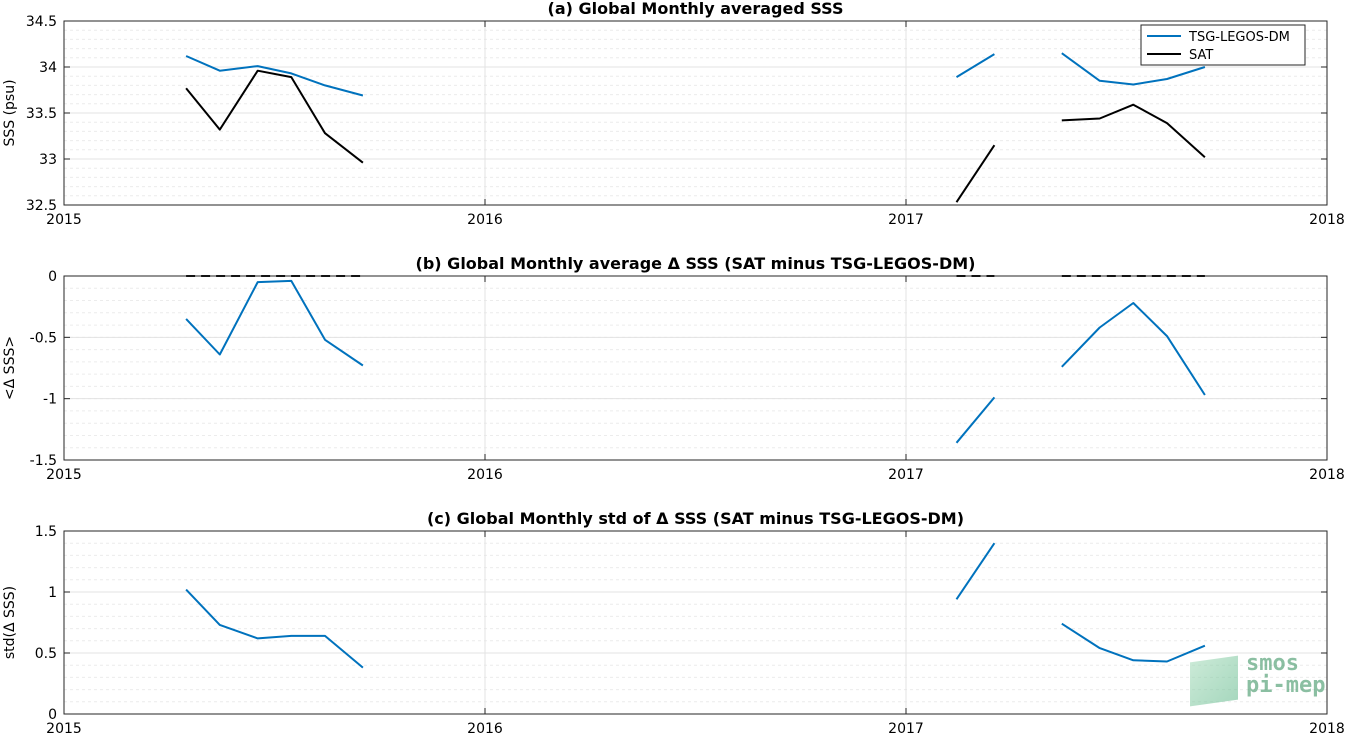 Image resolution: width=1348 pixels, height=736 pixels. Describe the element at coordinates (10, 112) in the screenshot. I see `y-axis-label: SSS (psu)` at that location.